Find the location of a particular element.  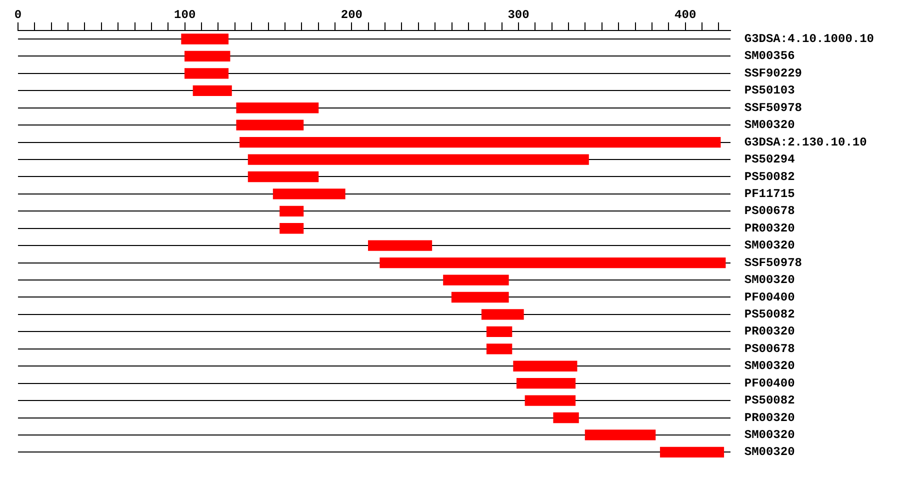

y-tick-label: PF11715 is located at coordinates (769, 193).